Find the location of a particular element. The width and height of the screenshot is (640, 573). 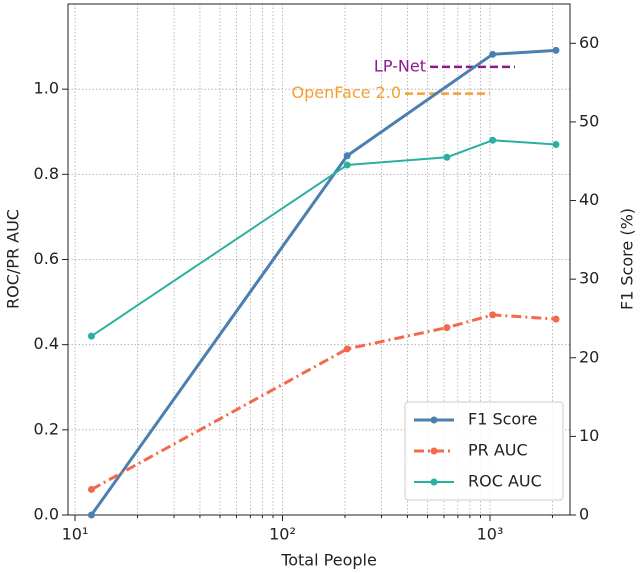

y2-tick-label: 20 is located at coordinates (589, 356).